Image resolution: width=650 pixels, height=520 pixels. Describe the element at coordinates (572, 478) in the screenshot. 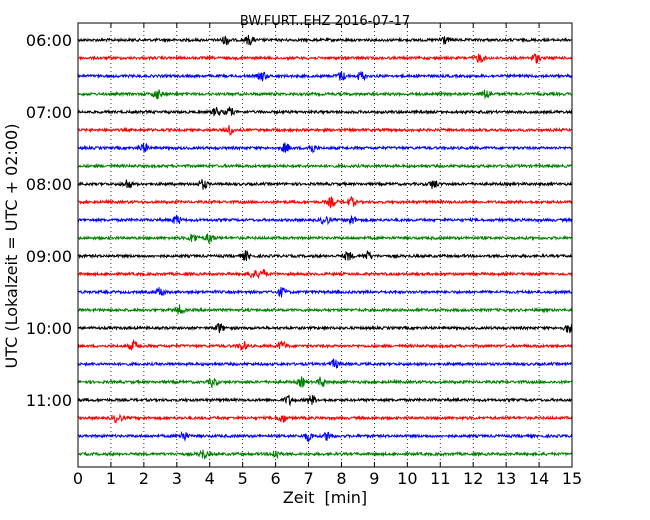

I see `x-tick-label: 15` at that location.